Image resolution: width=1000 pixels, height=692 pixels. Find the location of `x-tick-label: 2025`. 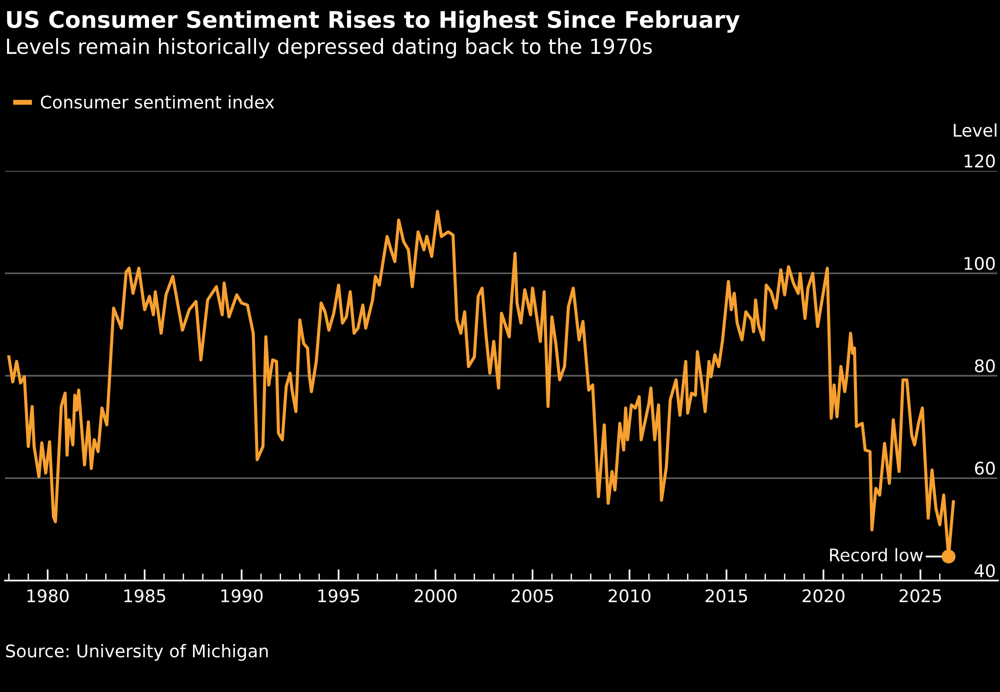

x-tick-label: 2025 is located at coordinates (920, 595).